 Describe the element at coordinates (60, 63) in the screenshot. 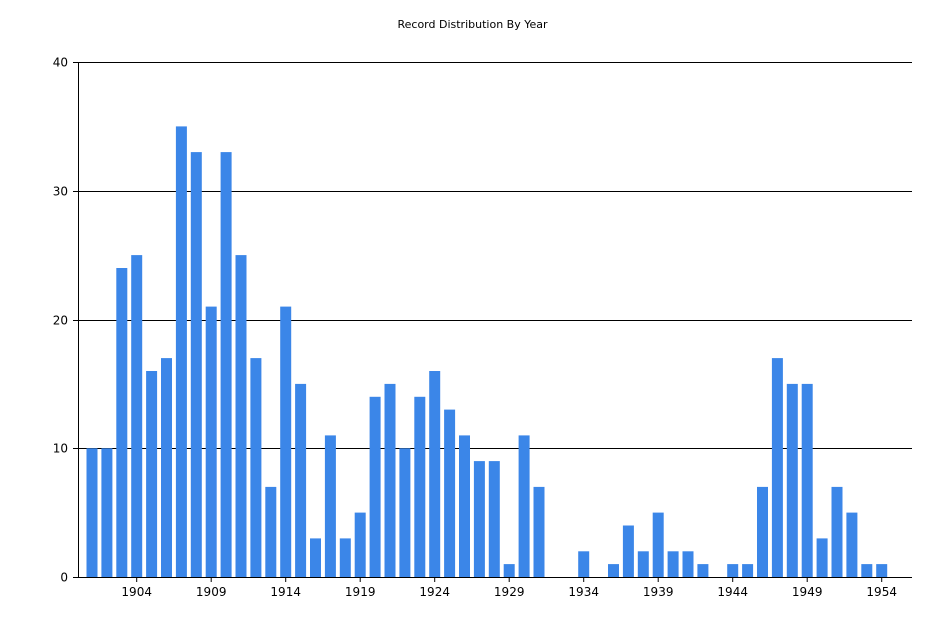

I see `y-tick-label: 40` at that location.